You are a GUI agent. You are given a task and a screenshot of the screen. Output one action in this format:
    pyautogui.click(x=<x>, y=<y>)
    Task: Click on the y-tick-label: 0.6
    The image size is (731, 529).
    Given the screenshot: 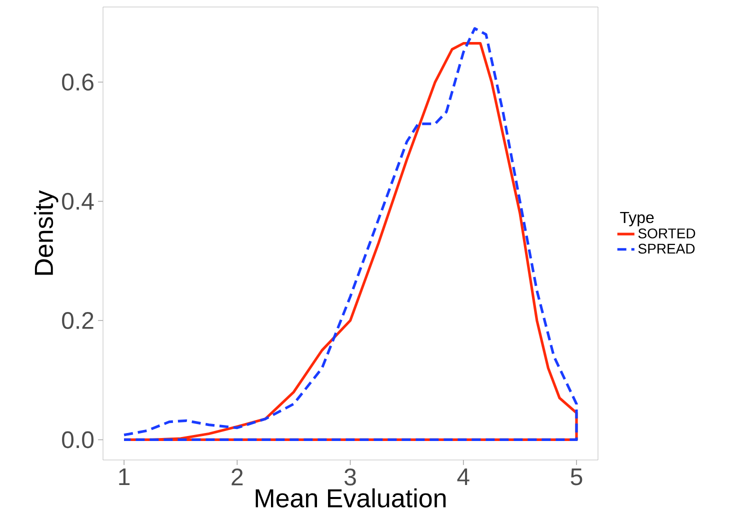 What is the action you would take?
    pyautogui.click(x=78, y=82)
    